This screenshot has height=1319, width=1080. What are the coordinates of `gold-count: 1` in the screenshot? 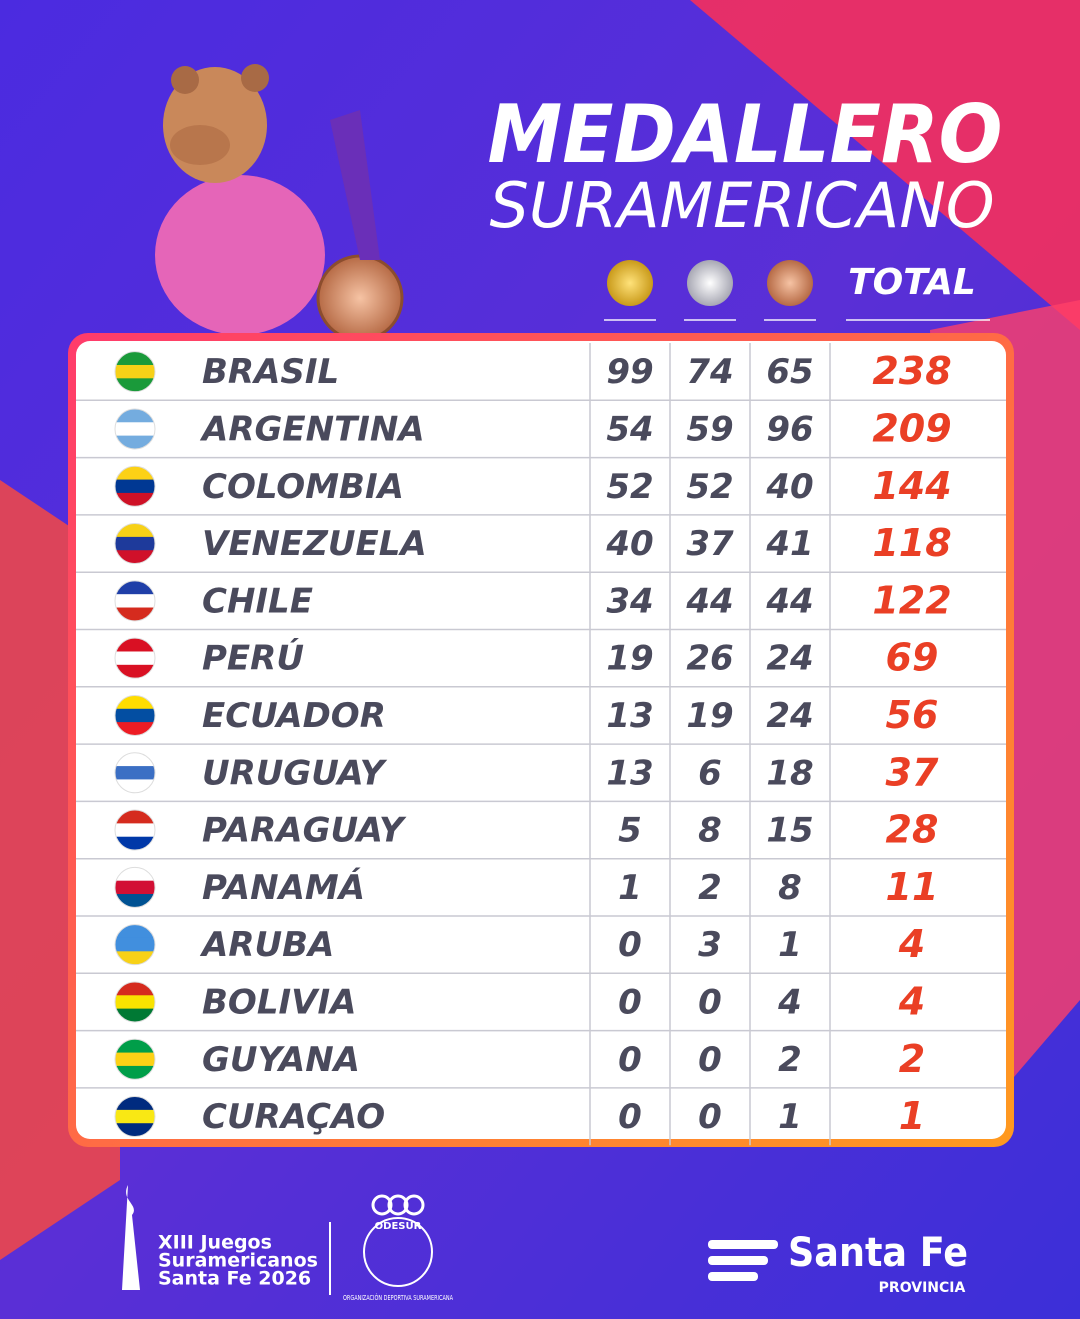 It's located at (630, 888).